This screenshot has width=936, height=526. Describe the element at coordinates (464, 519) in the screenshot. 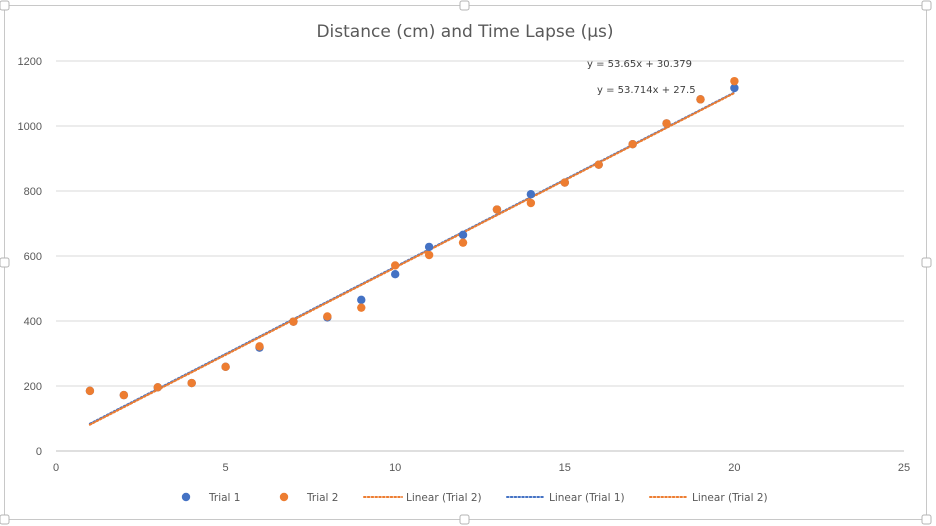

I see `resize-handle-bottom` at that location.